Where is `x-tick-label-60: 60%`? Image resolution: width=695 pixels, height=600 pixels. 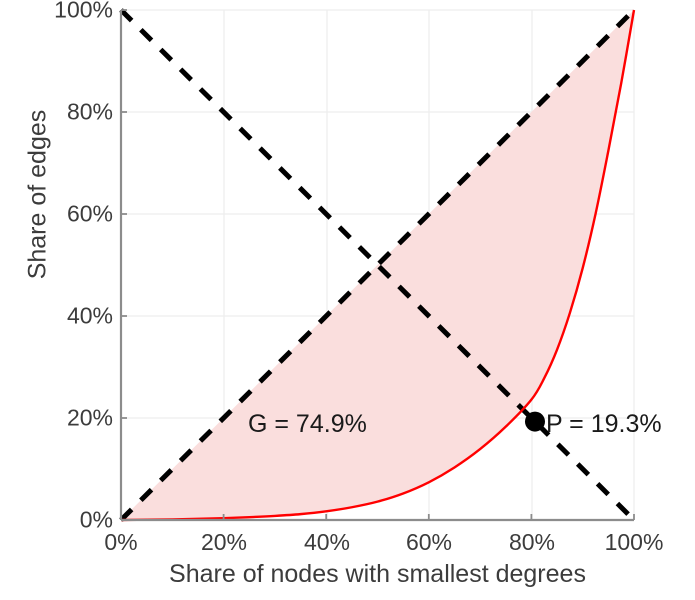
x-tick-label-60: 60% is located at coordinates (429, 542).